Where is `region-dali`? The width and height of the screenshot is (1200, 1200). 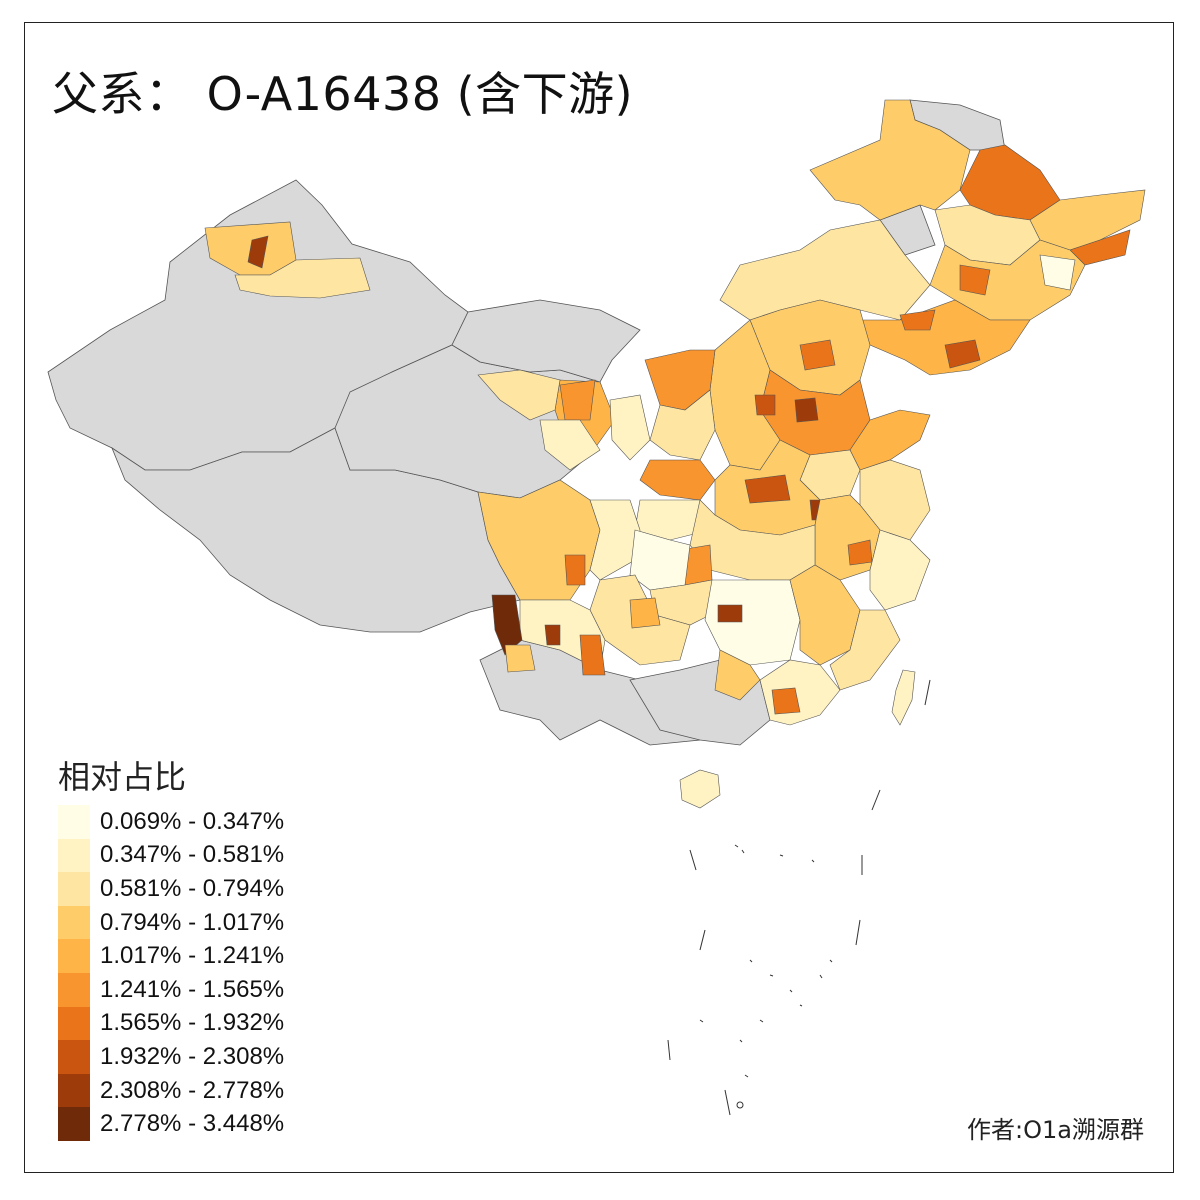
region-dali is located at coordinates (552, 635).